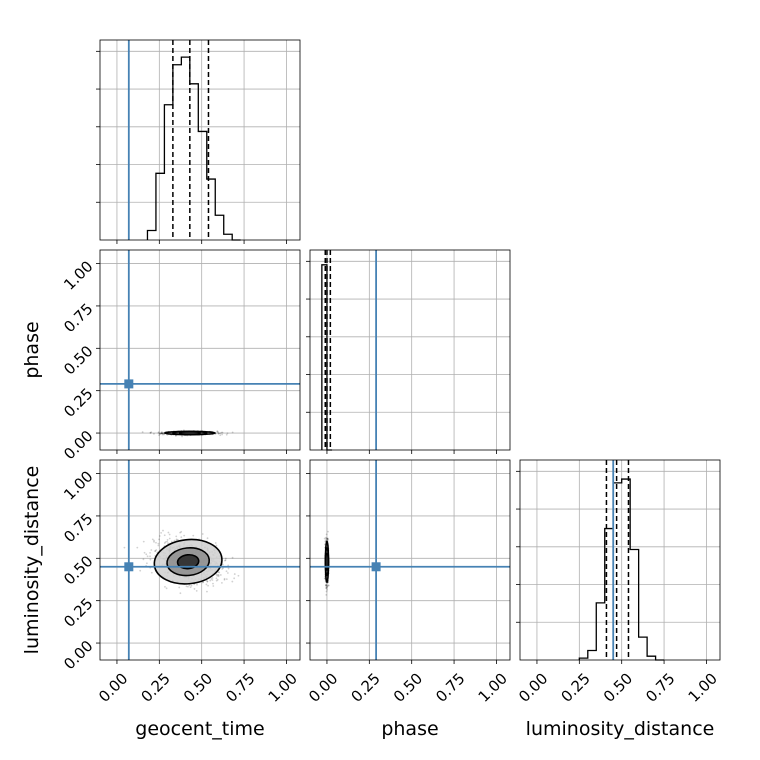 The width and height of the screenshot is (760, 760). I want to click on pair-panel-geocent_time-vs-luminosity_distance, so click(198, 561).